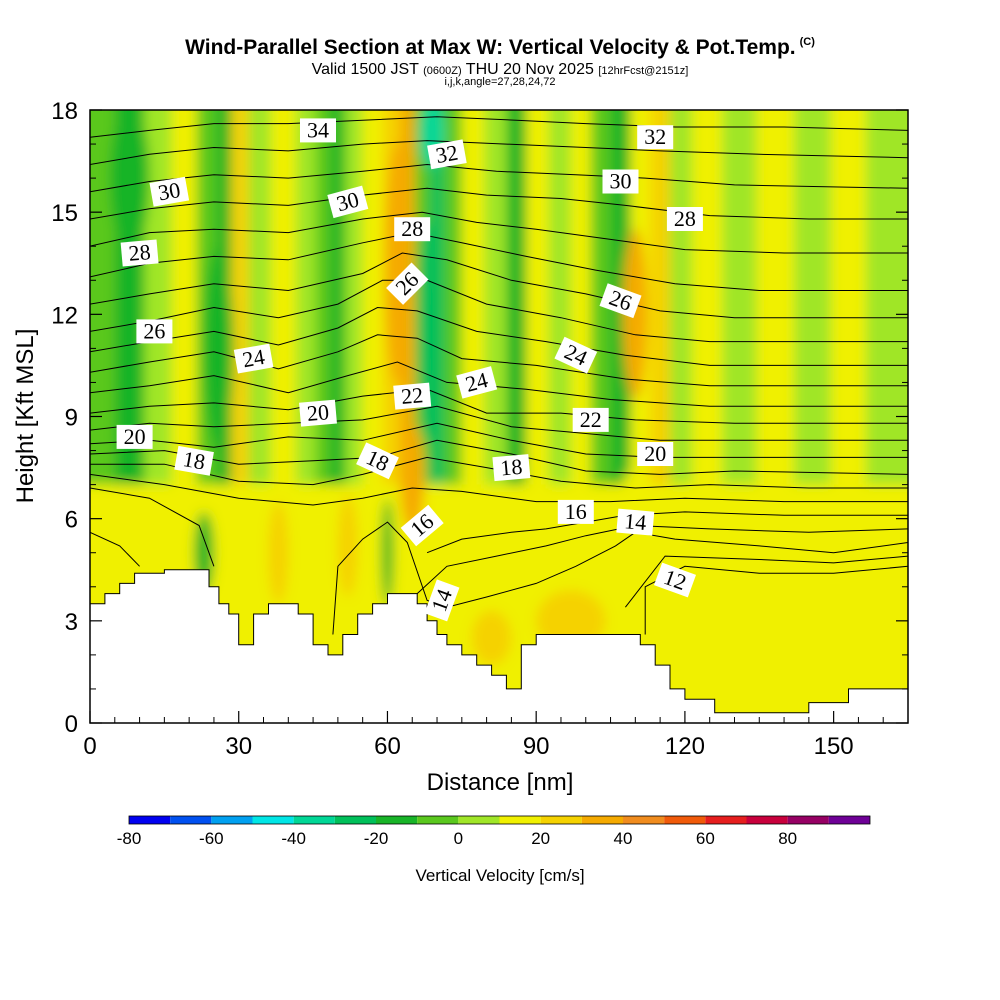  What do you see at coordinates (529, 69) in the screenshot?
I see `valid-date: THU 20 Nov 2025` at bounding box center [529, 69].